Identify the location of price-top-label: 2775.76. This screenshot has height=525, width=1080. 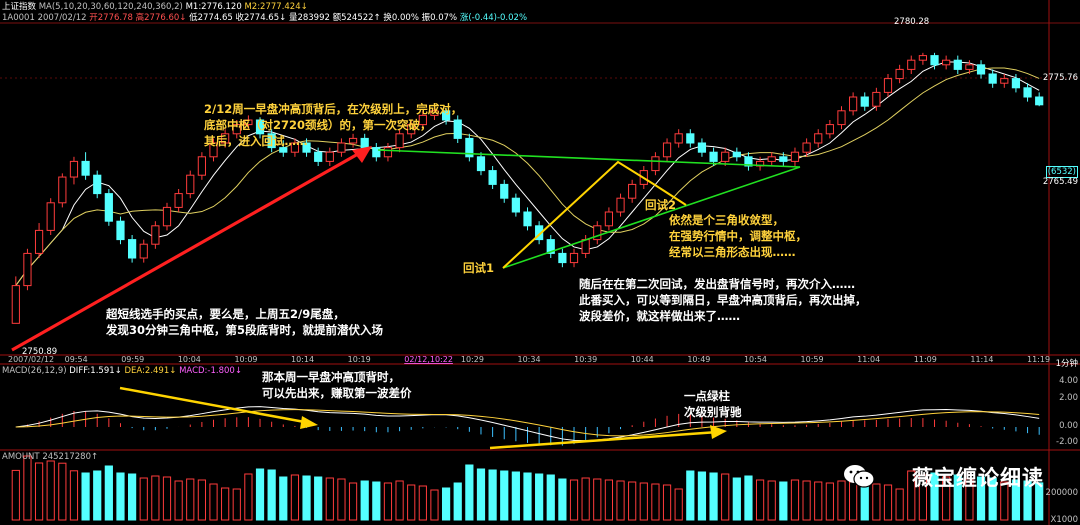
(1060, 78).